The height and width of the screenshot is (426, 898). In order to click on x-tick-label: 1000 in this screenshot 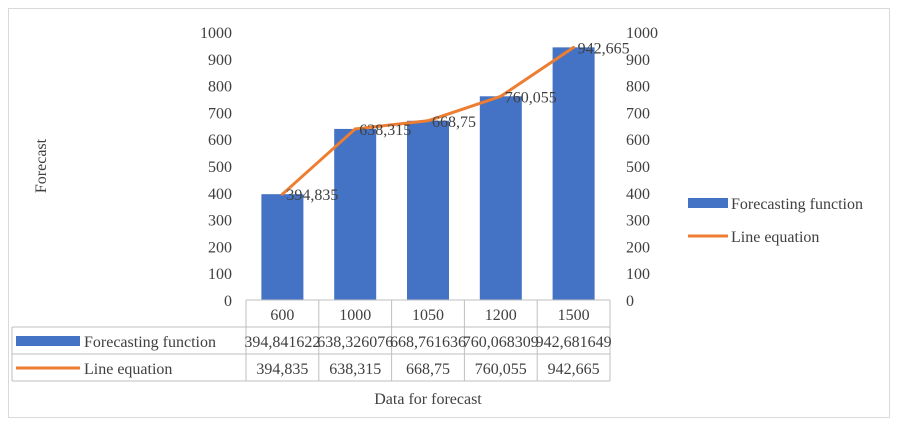, I will do `click(355, 315)`.